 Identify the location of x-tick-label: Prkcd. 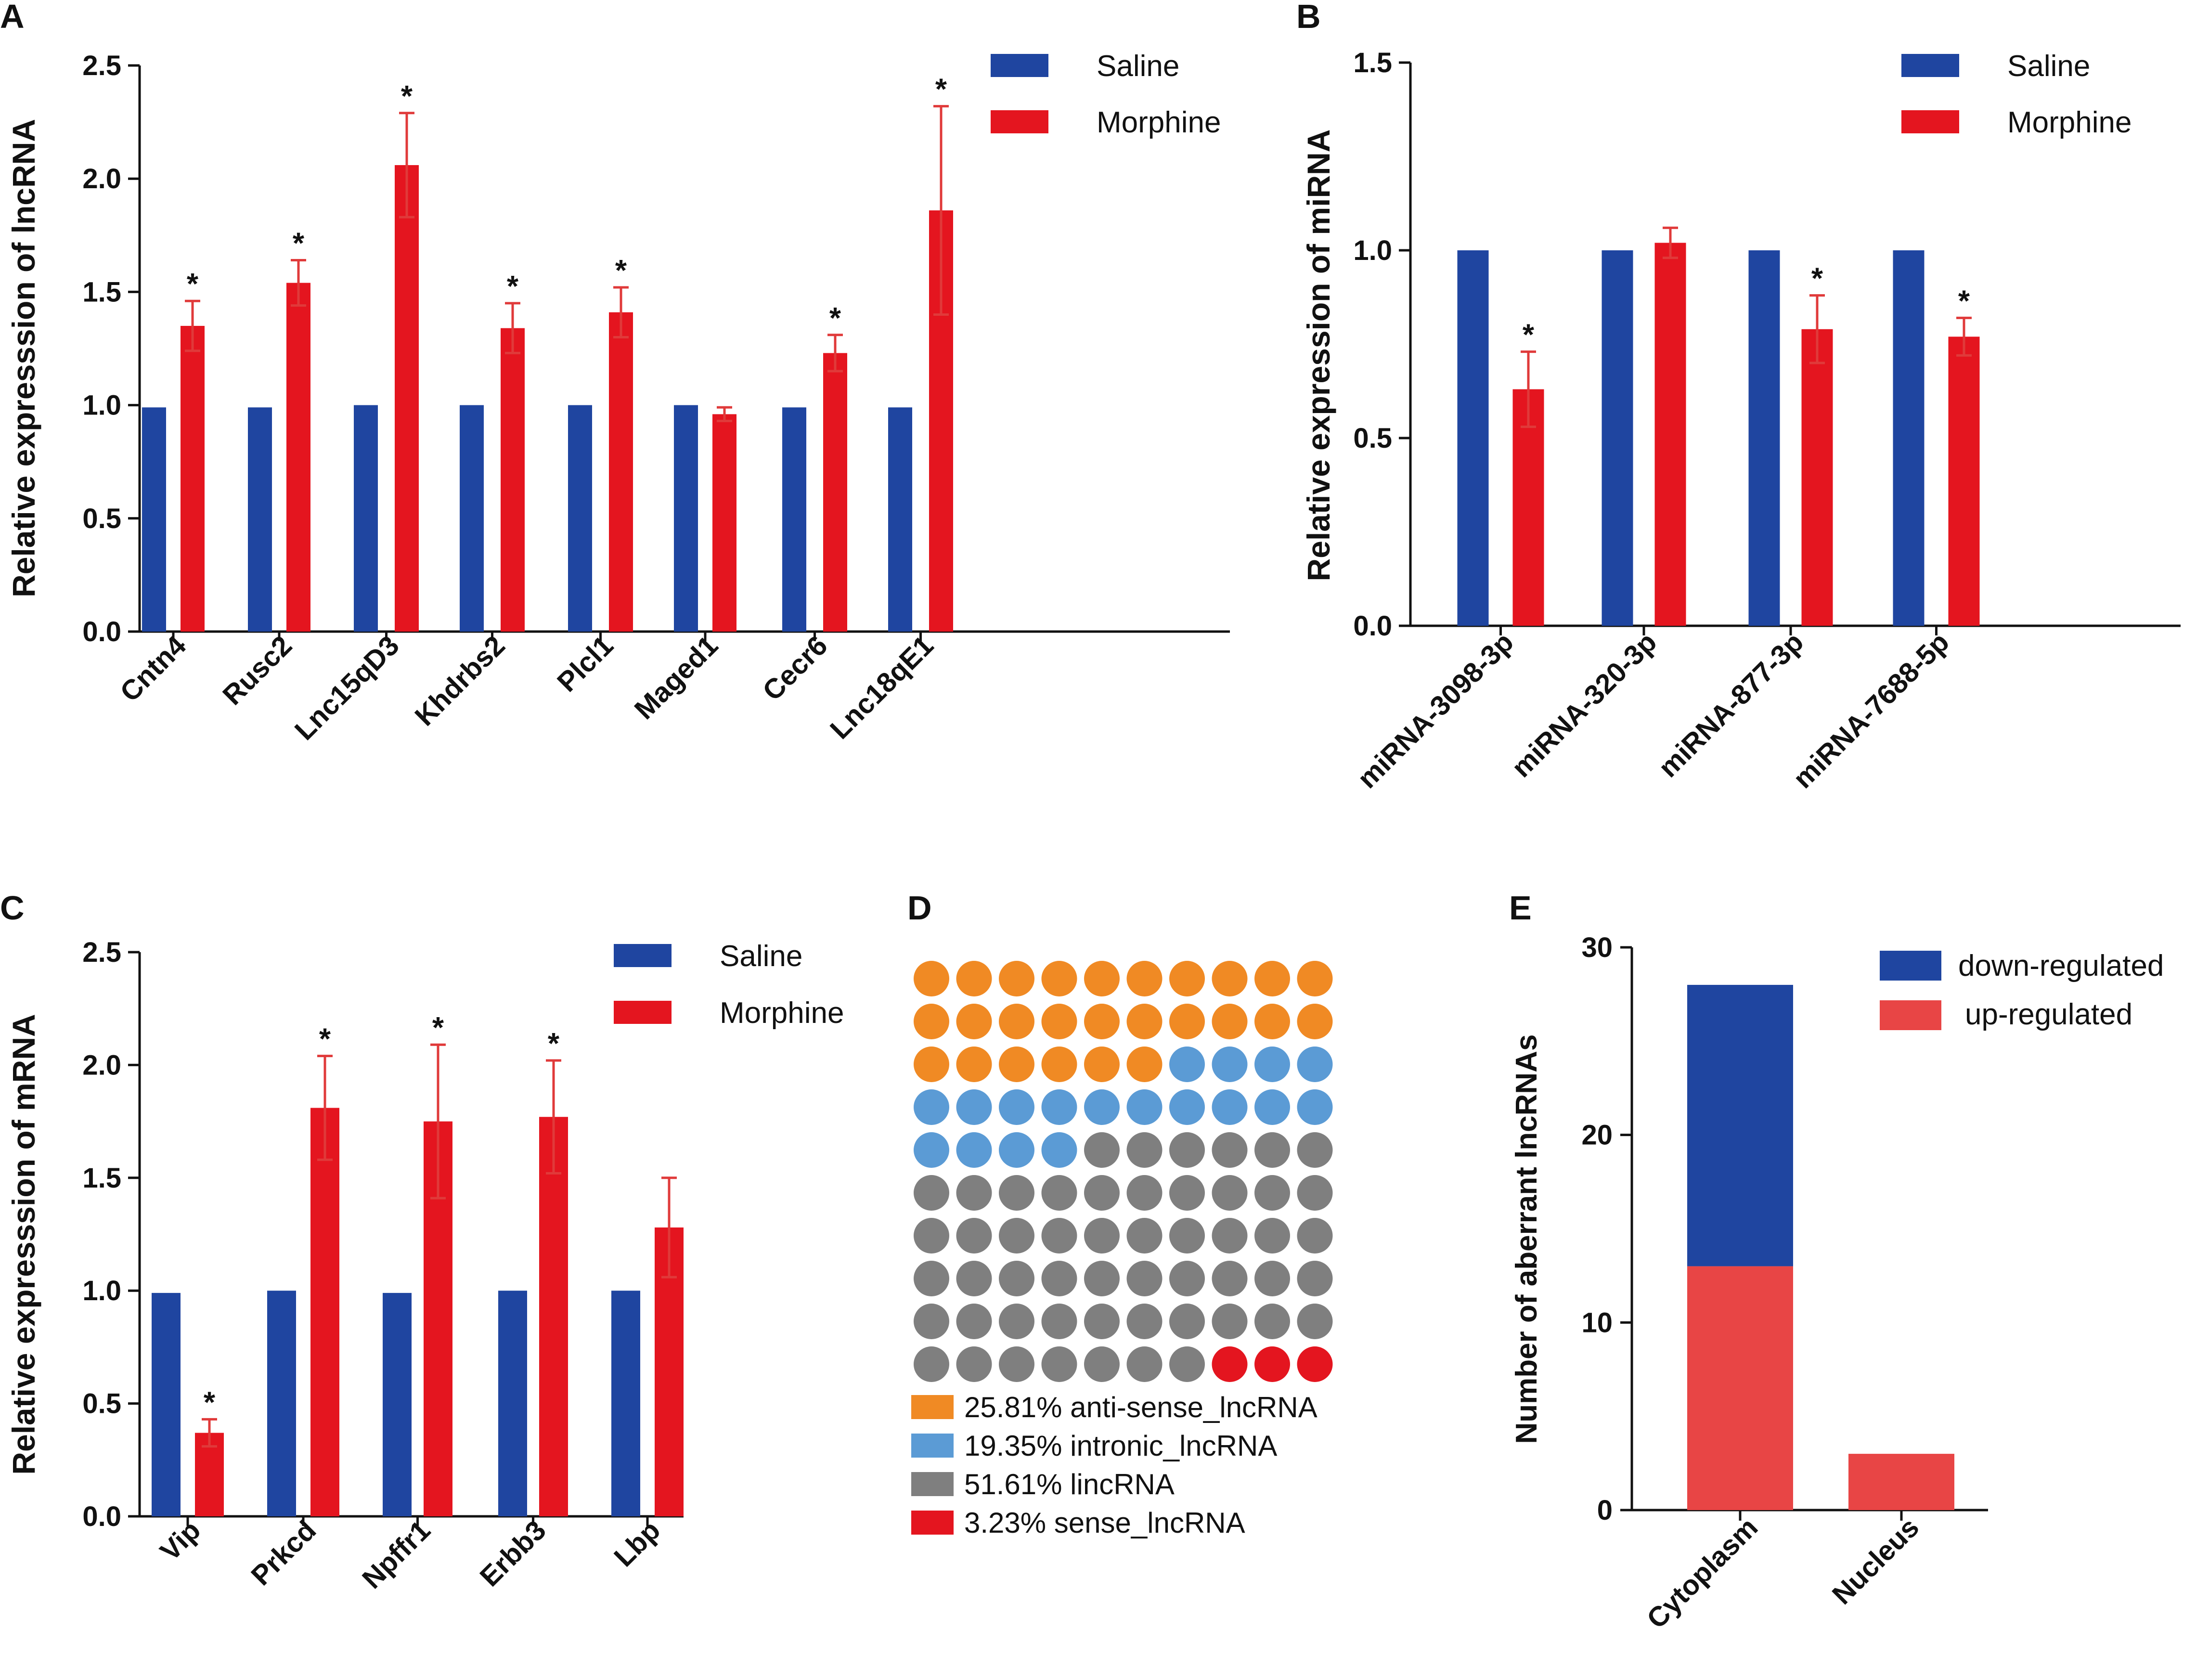
(283, 1552).